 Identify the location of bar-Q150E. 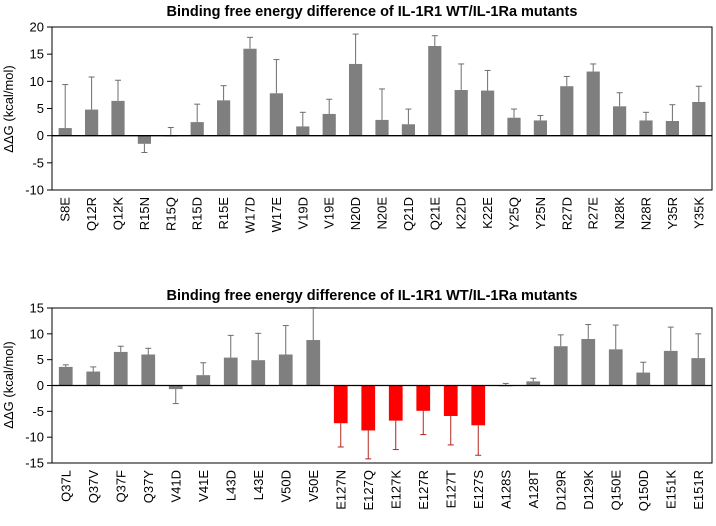
(615, 367).